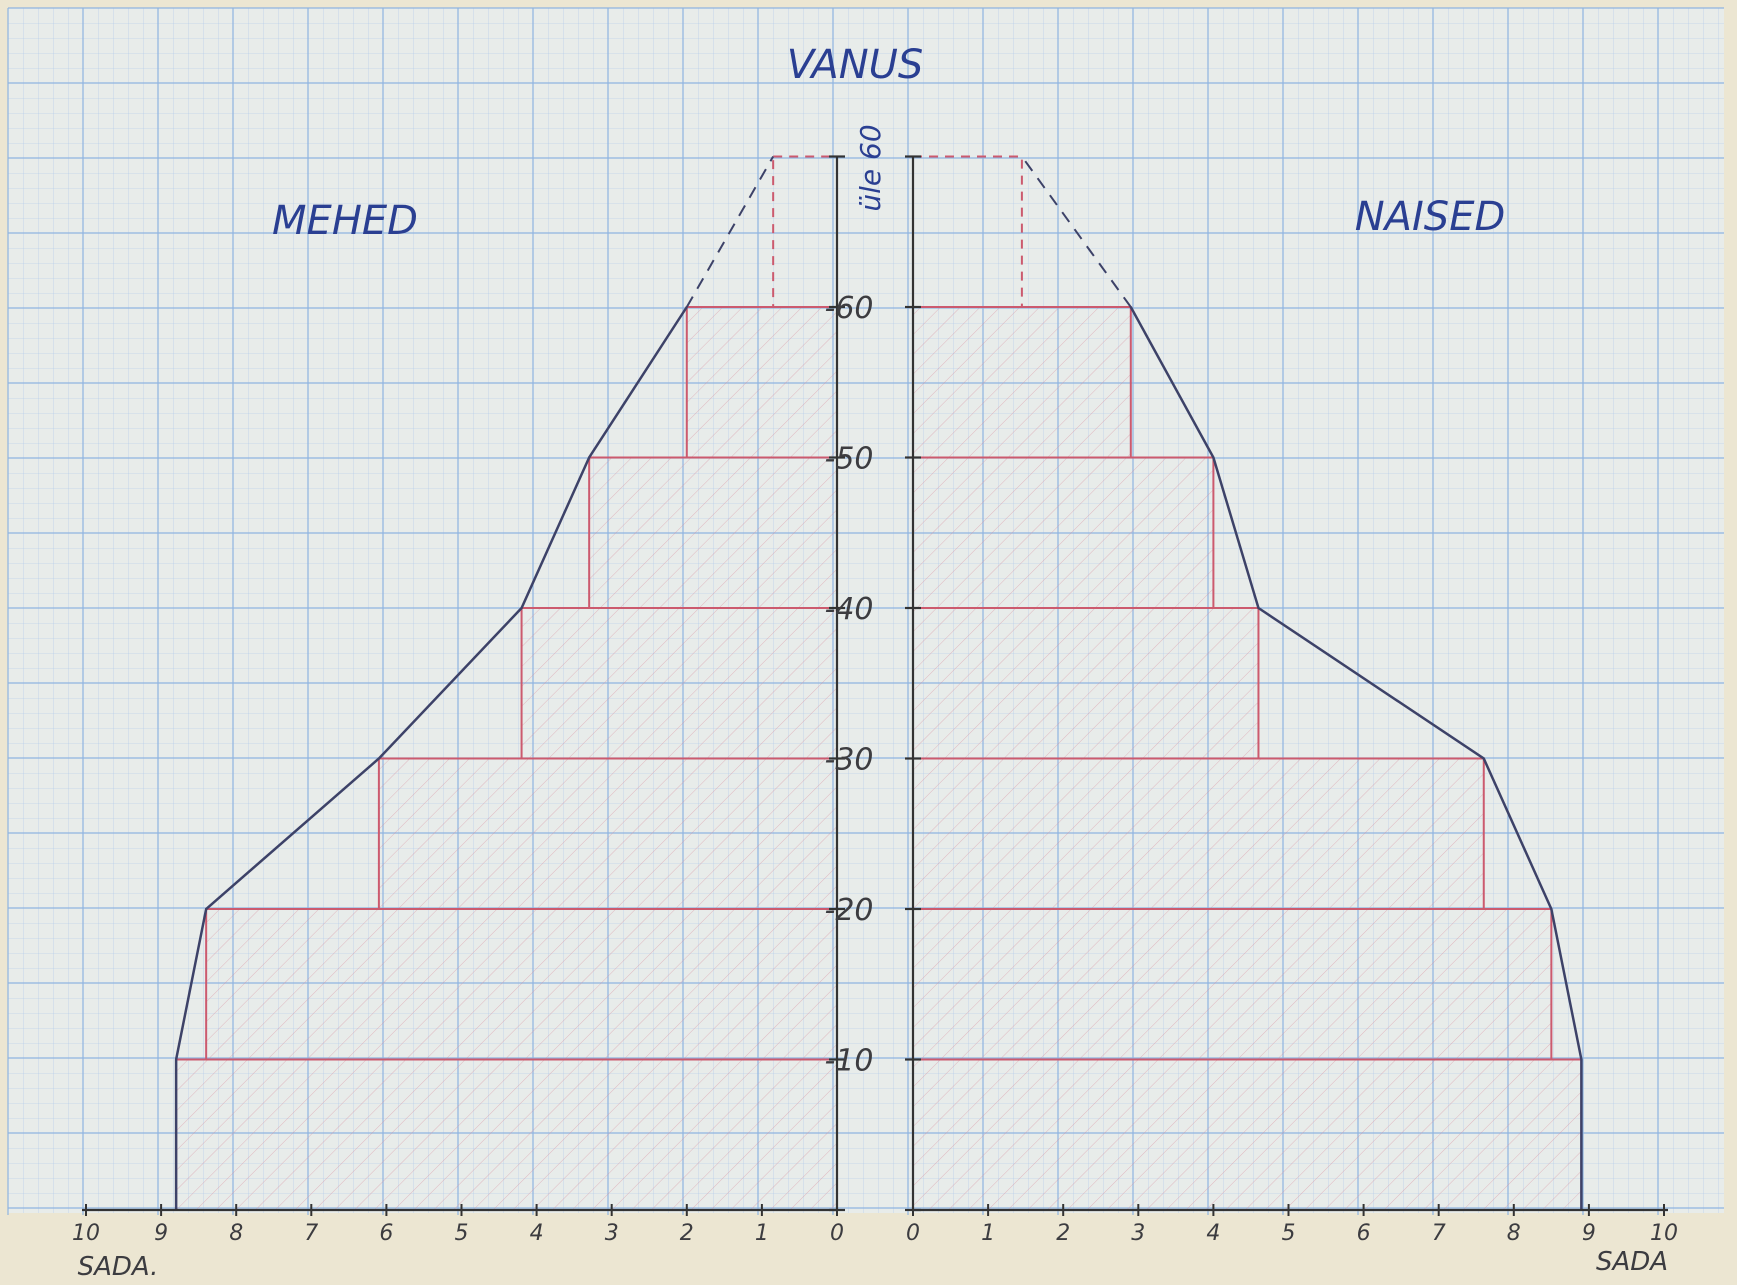 Image resolution: width=1737 pixels, height=1285 pixels. What do you see at coordinates (687, 1233) in the screenshot?
I see `x-tick-label-left: 2` at bounding box center [687, 1233].